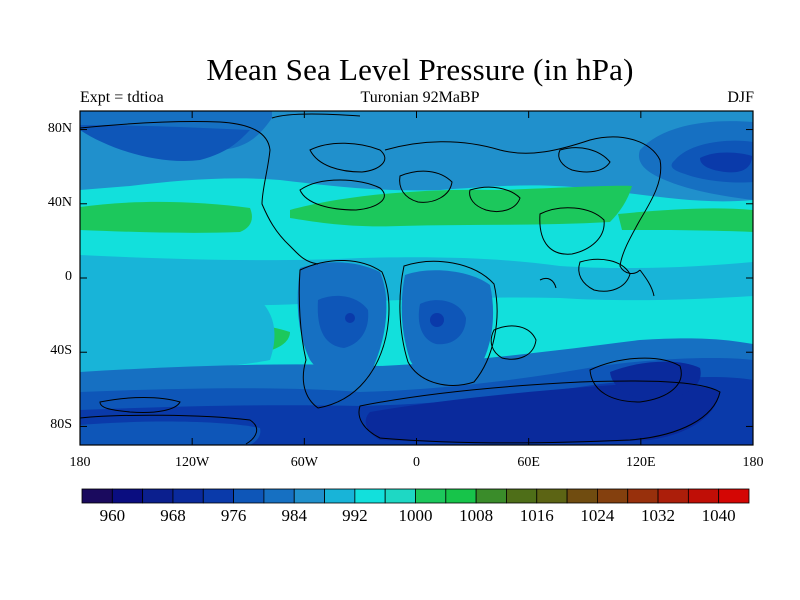 Image resolution: width=800 pixels, height=600 pixels. What do you see at coordinates (294, 515) in the screenshot?
I see `colorbar-label: 984` at bounding box center [294, 515].